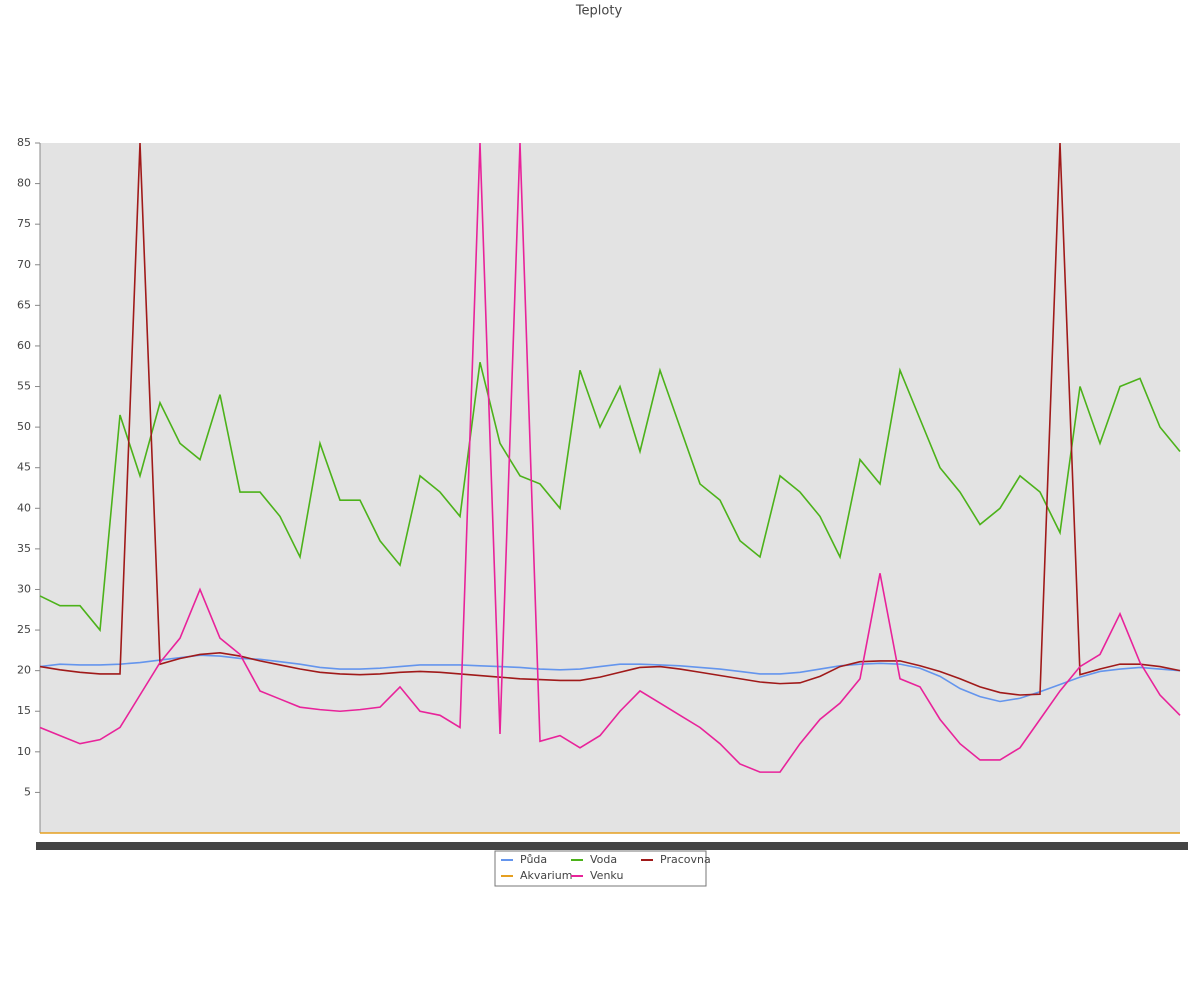 The height and width of the screenshot is (1000, 1200). I want to click on chart-title: Teploty, so click(599, 11).